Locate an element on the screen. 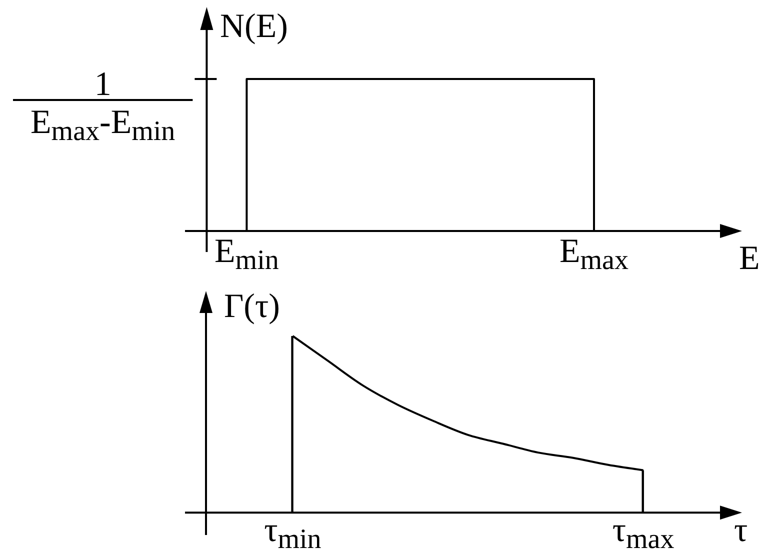  y-axis-title: Γ(τ) is located at coordinates (252, 306).